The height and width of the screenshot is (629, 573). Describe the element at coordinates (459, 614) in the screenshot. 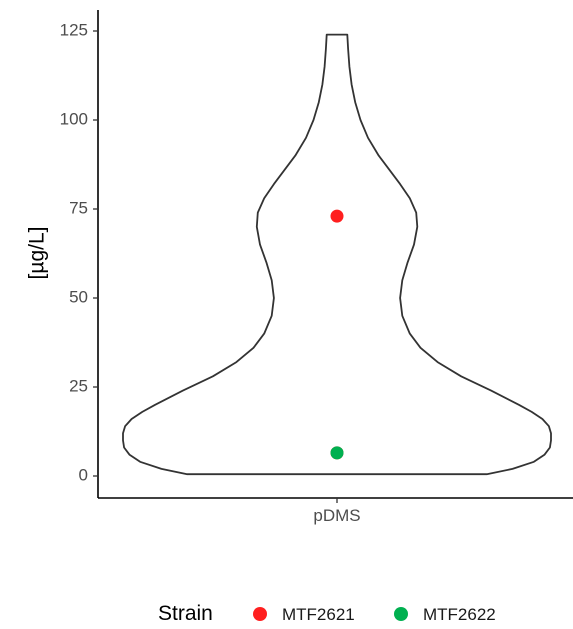

I see `legend-label-mtf2622: MTF2622` at that location.